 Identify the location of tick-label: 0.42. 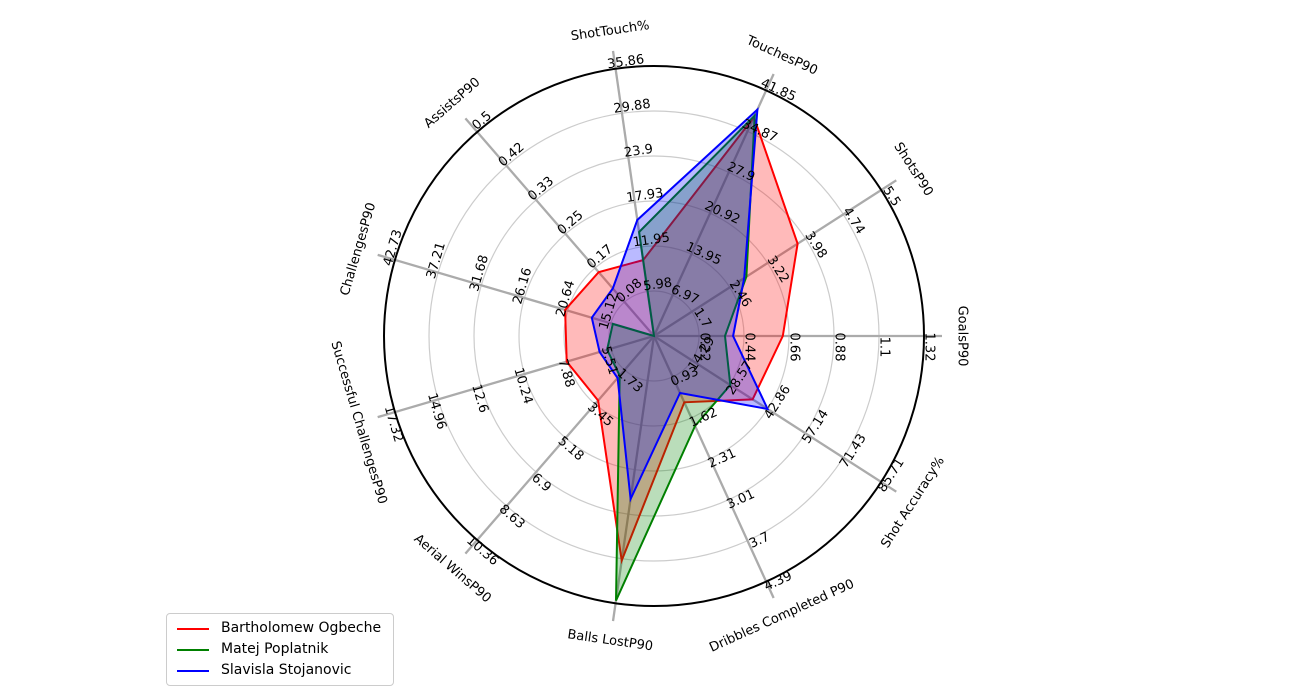
(512, 155).